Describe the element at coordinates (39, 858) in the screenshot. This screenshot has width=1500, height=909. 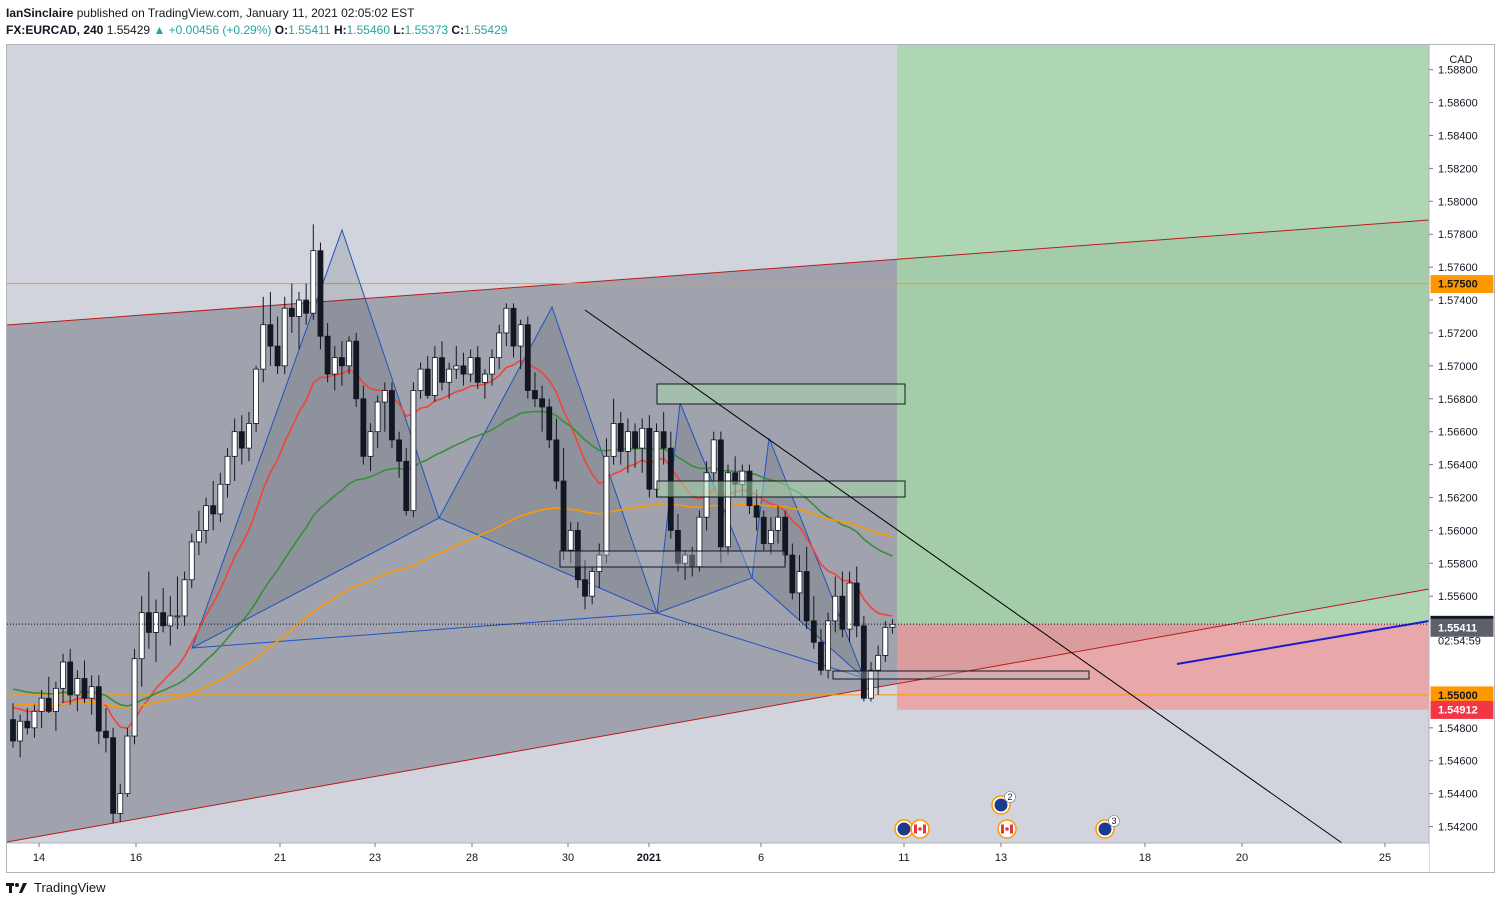
I see `x-tick-label-0: 14` at that location.